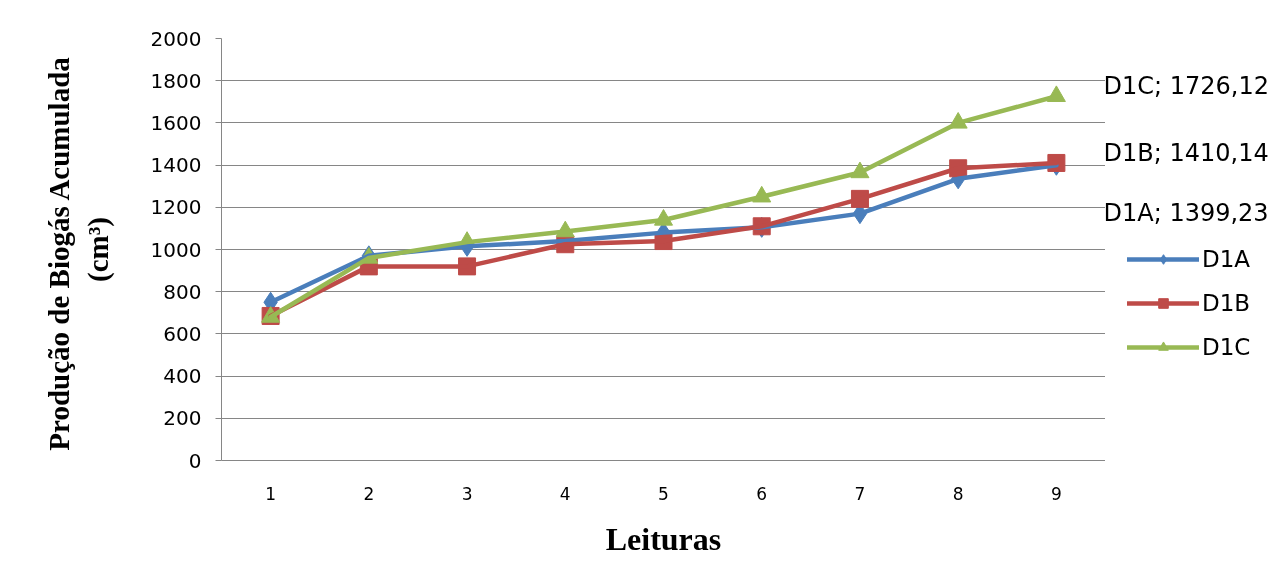 This screenshot has height=577, width=1286. I want to click on x-tick-label: 6, so click(762, 493).